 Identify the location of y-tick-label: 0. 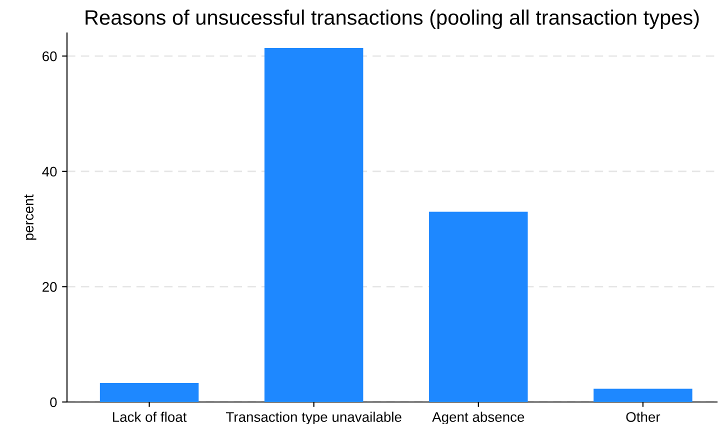
(53, 402).